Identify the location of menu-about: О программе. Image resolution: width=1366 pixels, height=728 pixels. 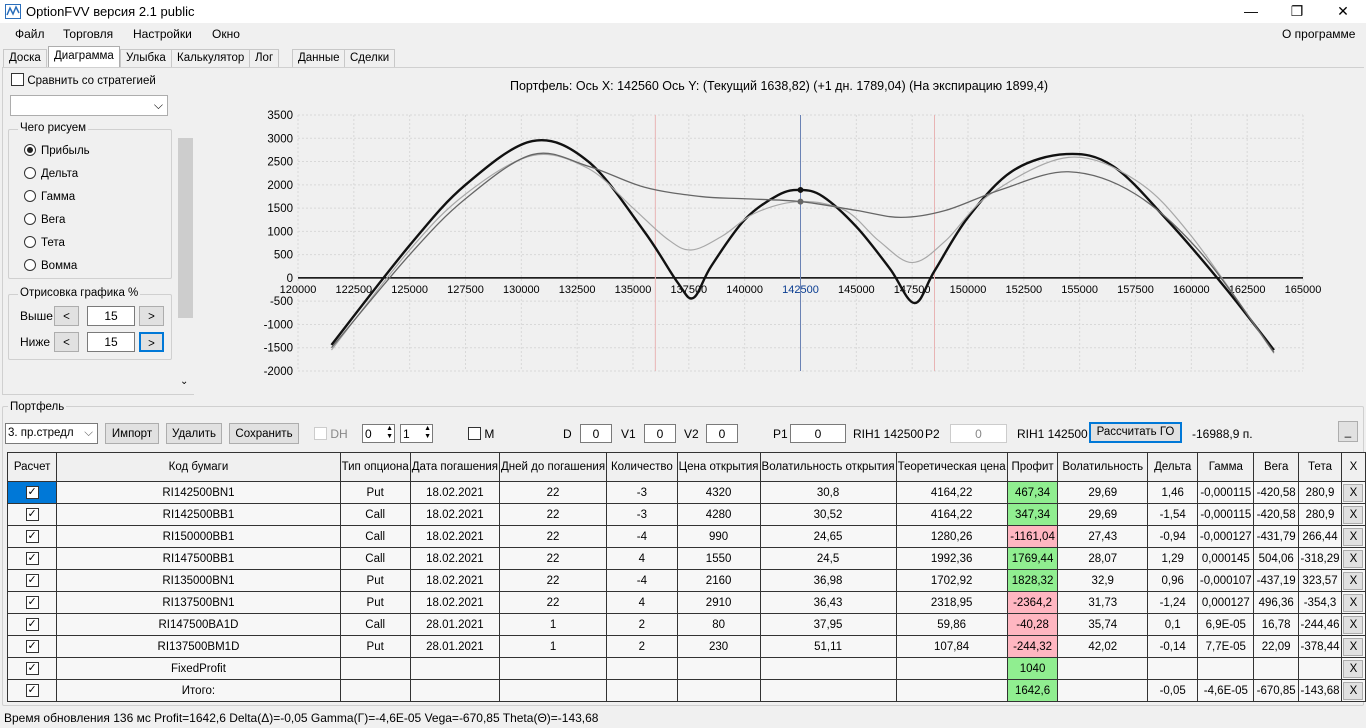
(1319, 34).